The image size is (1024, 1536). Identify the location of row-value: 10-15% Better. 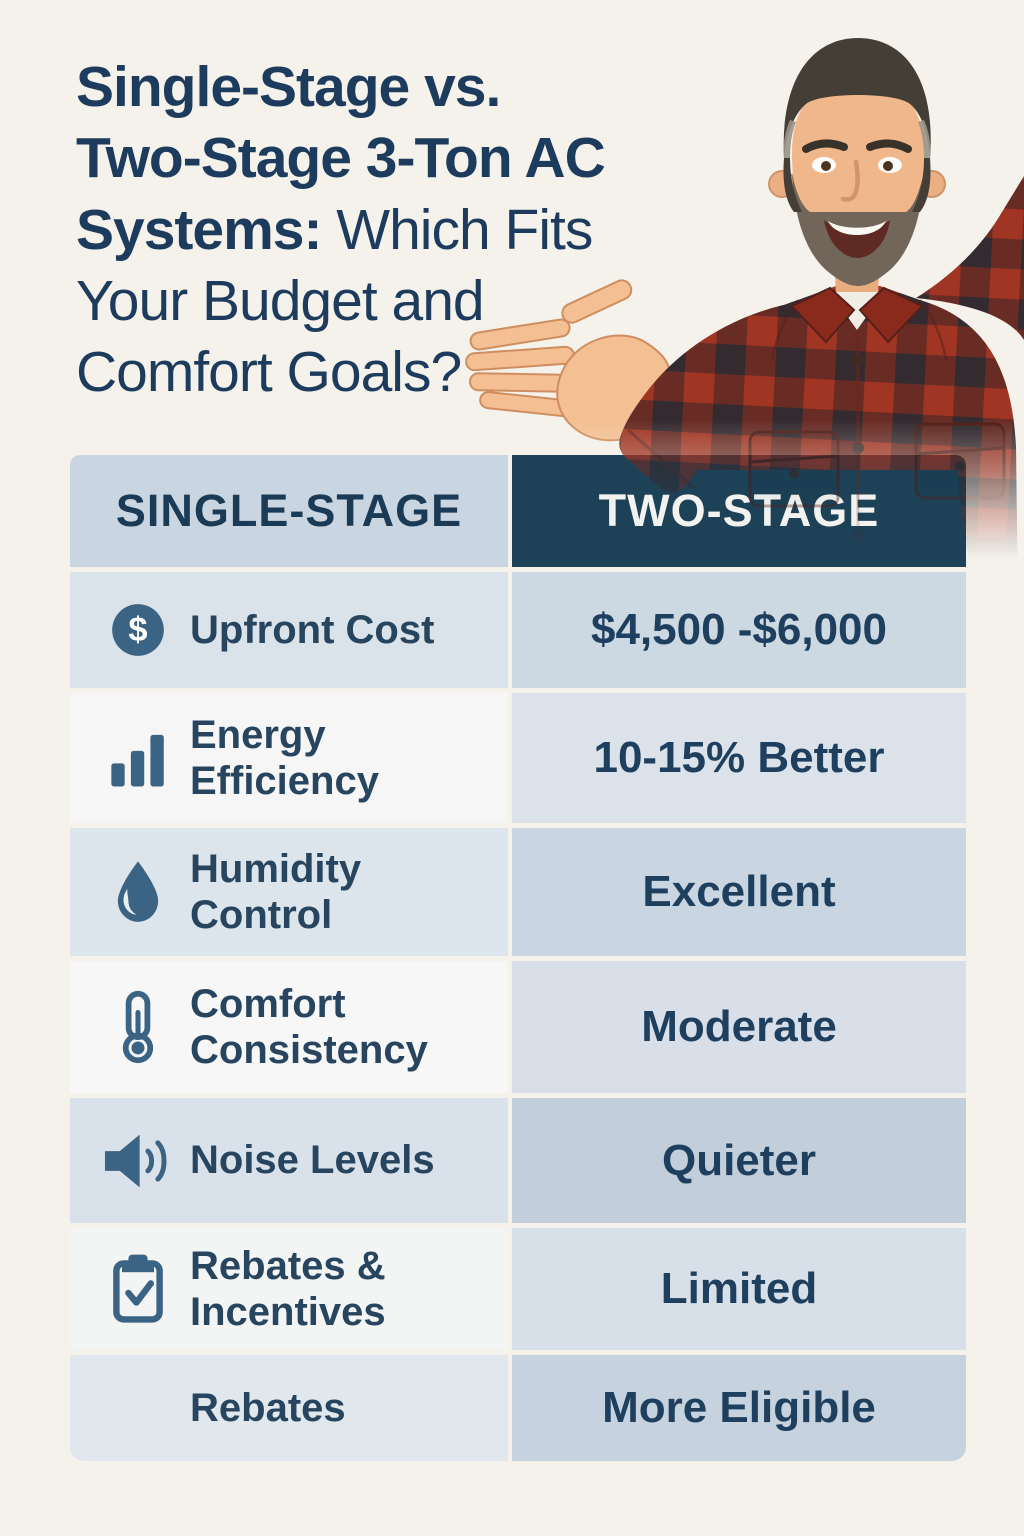
(739, 757).